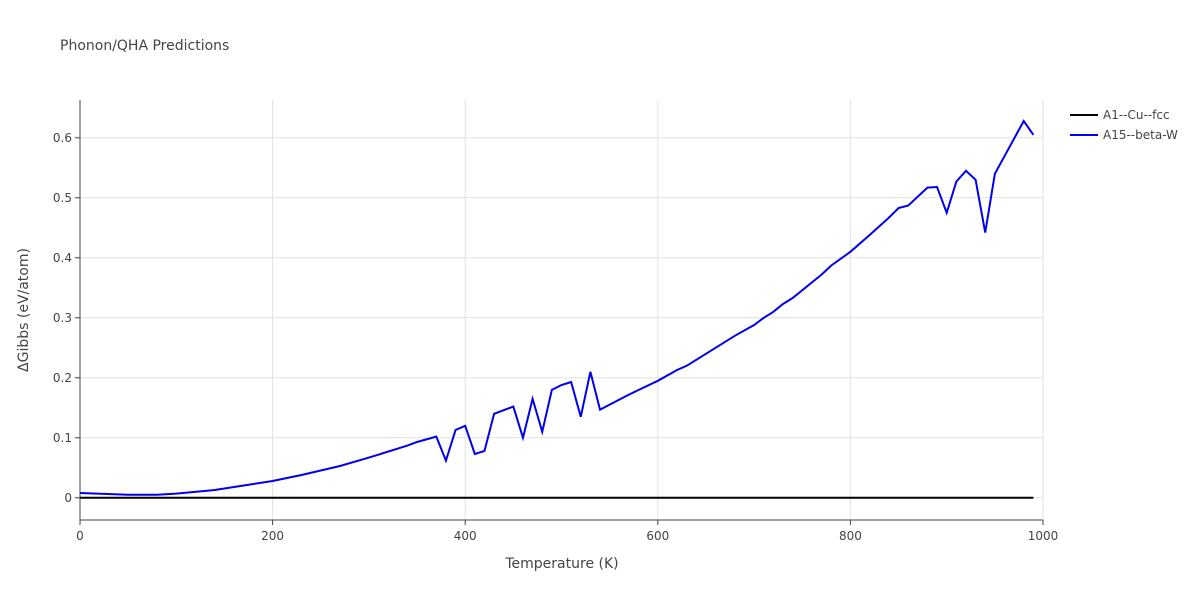 This screenshot has height=604, width=1200. Describe the element at coordinates (850, 536) in the screenshot. I see `x-tick-label: 800` at that location.